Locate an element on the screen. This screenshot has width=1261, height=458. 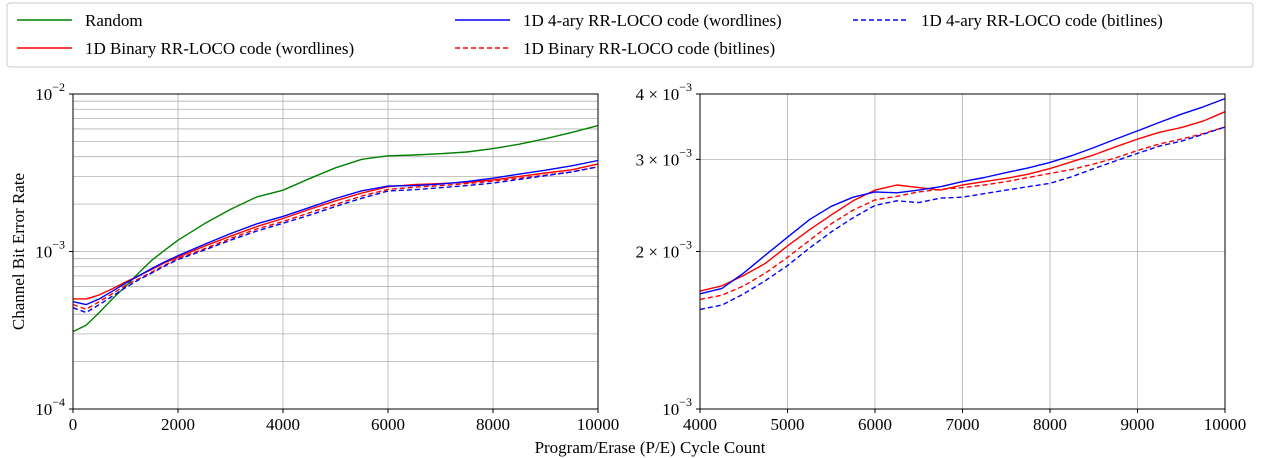
right-x-tick-label-6: 9000 is located at coordinates (1138, 424).